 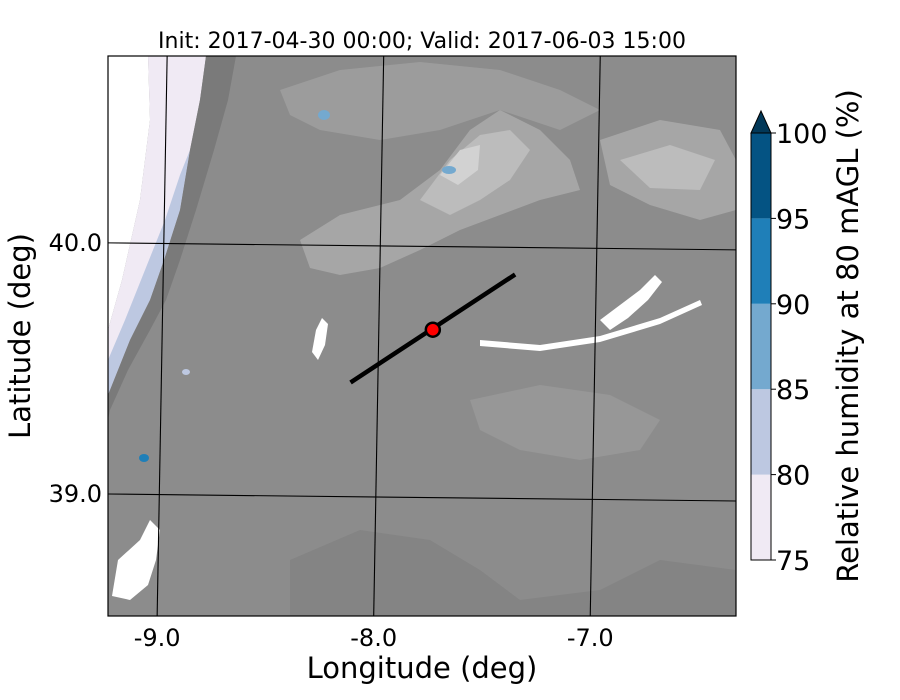 I want to click on reservoir-center, so click(x=320, y=339).